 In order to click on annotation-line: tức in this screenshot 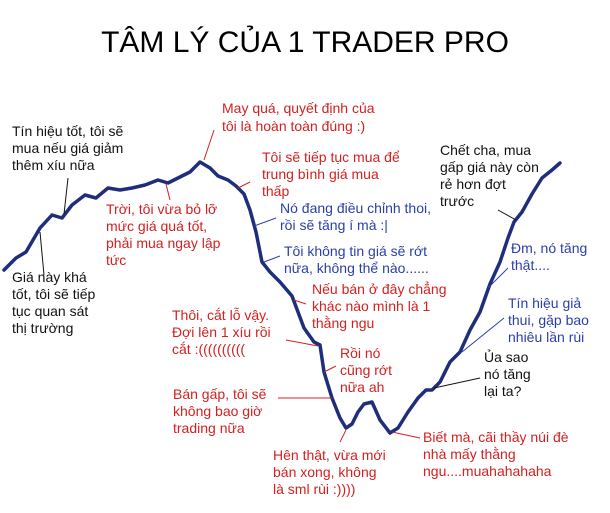, I will do `click(116, 260)`.